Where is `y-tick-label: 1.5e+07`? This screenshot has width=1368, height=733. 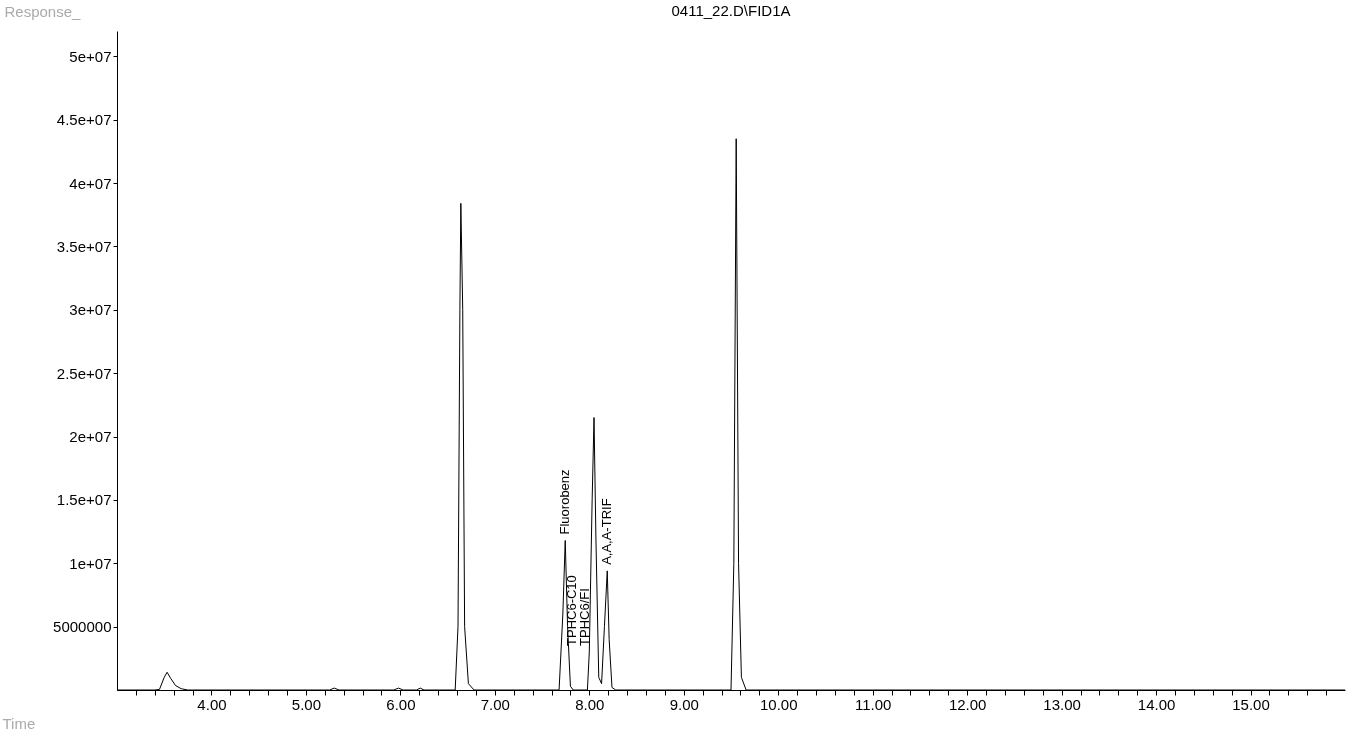 y-tick-label: 1.5e+07 is located at coordinates (84, 500).